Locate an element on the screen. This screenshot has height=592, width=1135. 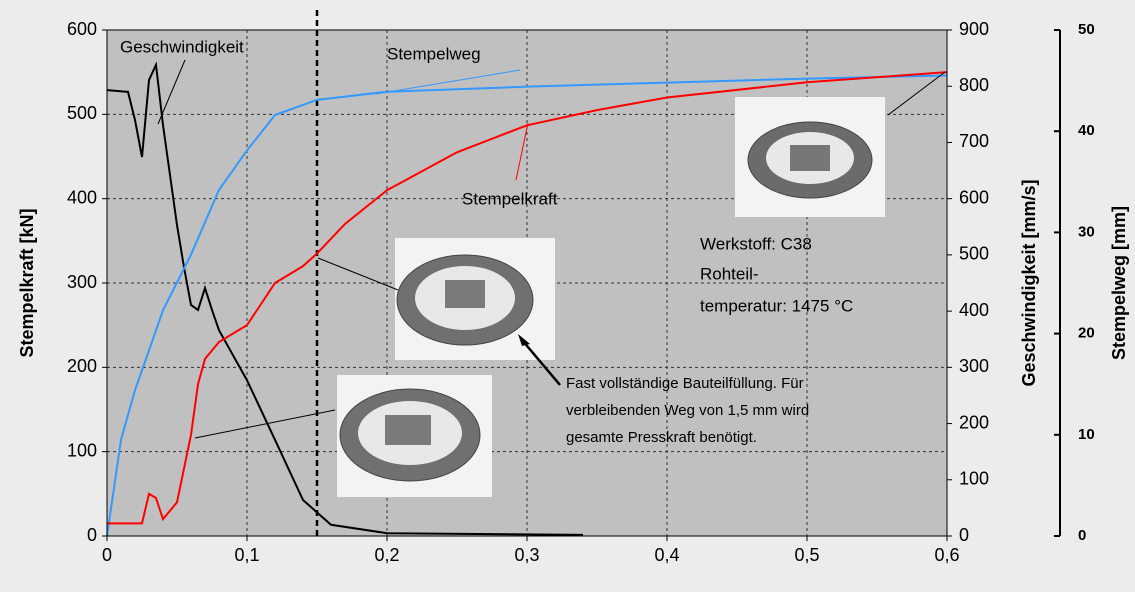
annotation: Rohteil- is located at coordinates (729, 273).